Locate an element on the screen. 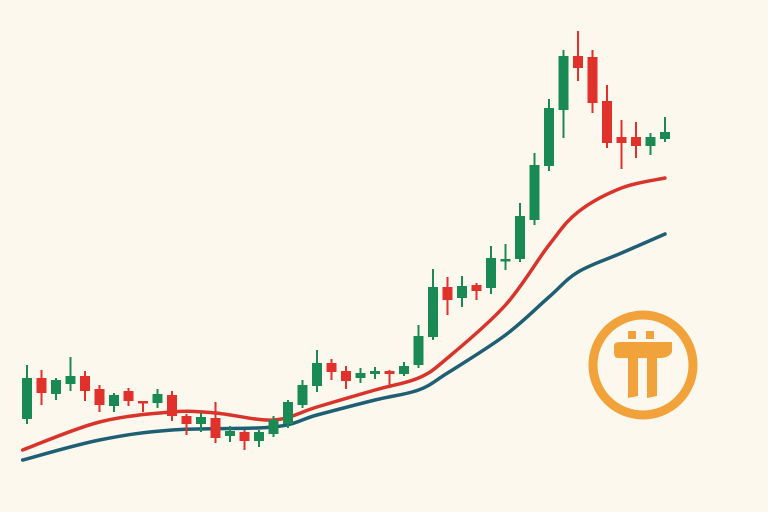 The width and height of the screenshot is (768, 512). pi-network-logo is located at coordinates (643, 365).